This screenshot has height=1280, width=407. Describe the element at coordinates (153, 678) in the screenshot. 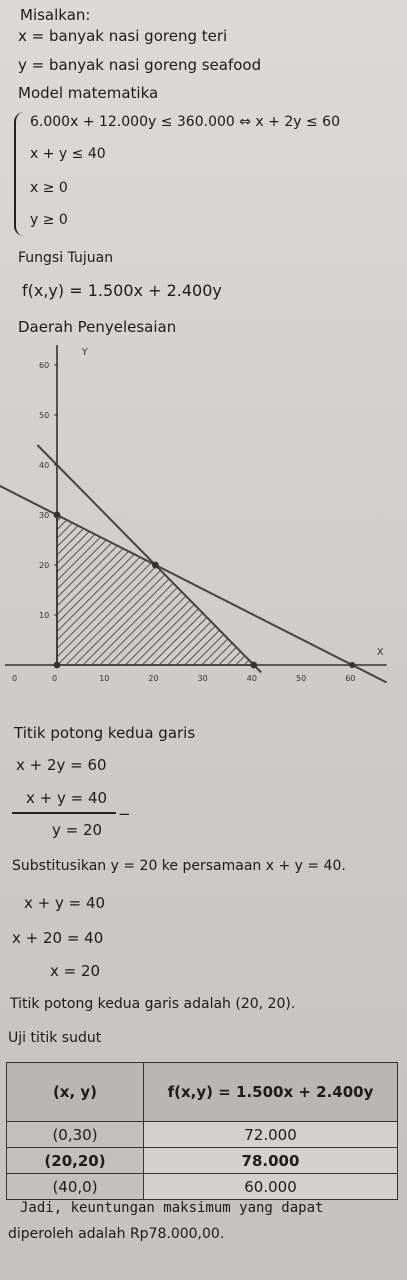

I see `x-tick-label: 20` at that location.